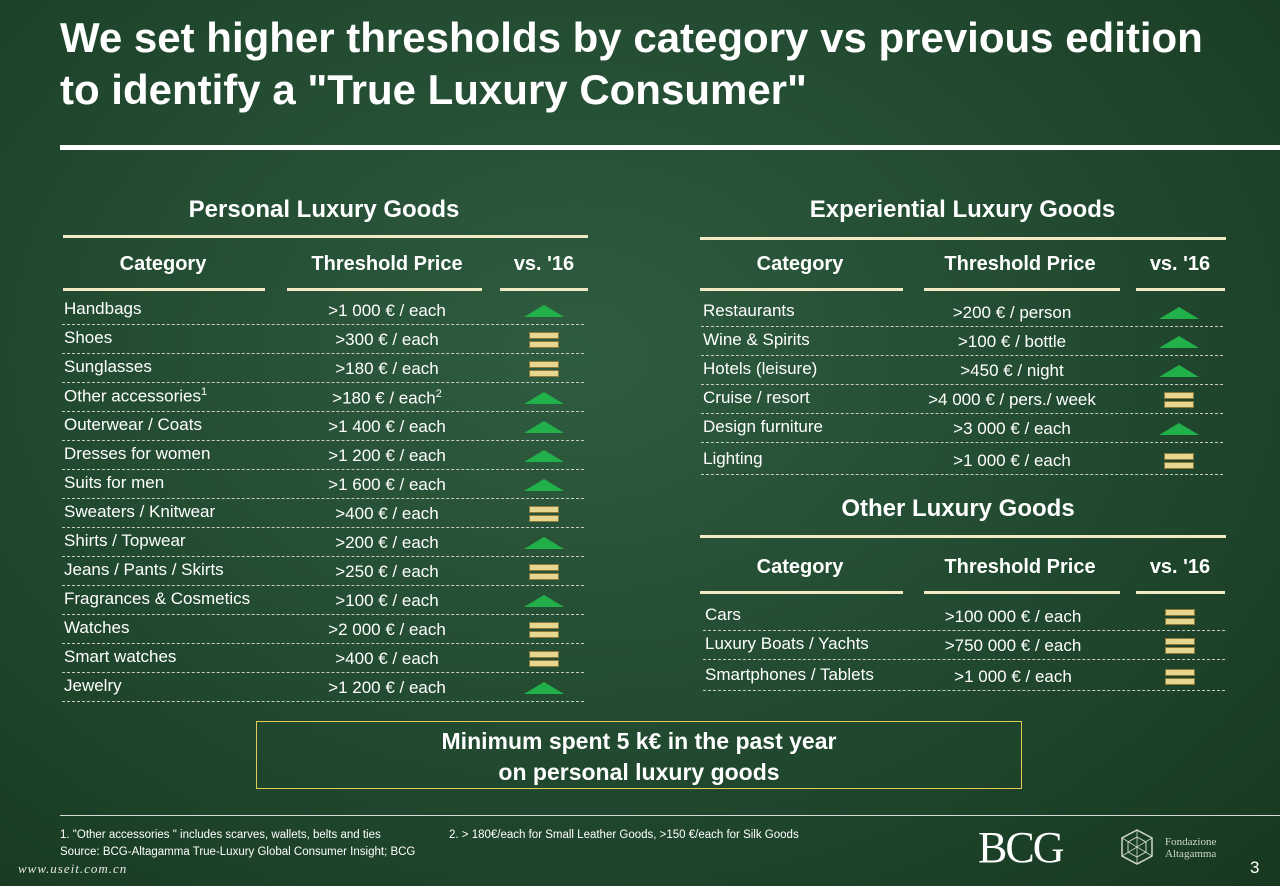 The image size is (1280, 886). What do you see at coordinates (323, 426) in the screenshot?
I see `table-row: Outerwear / Coats >1 400 € / each` at bounding box center [323, 426].